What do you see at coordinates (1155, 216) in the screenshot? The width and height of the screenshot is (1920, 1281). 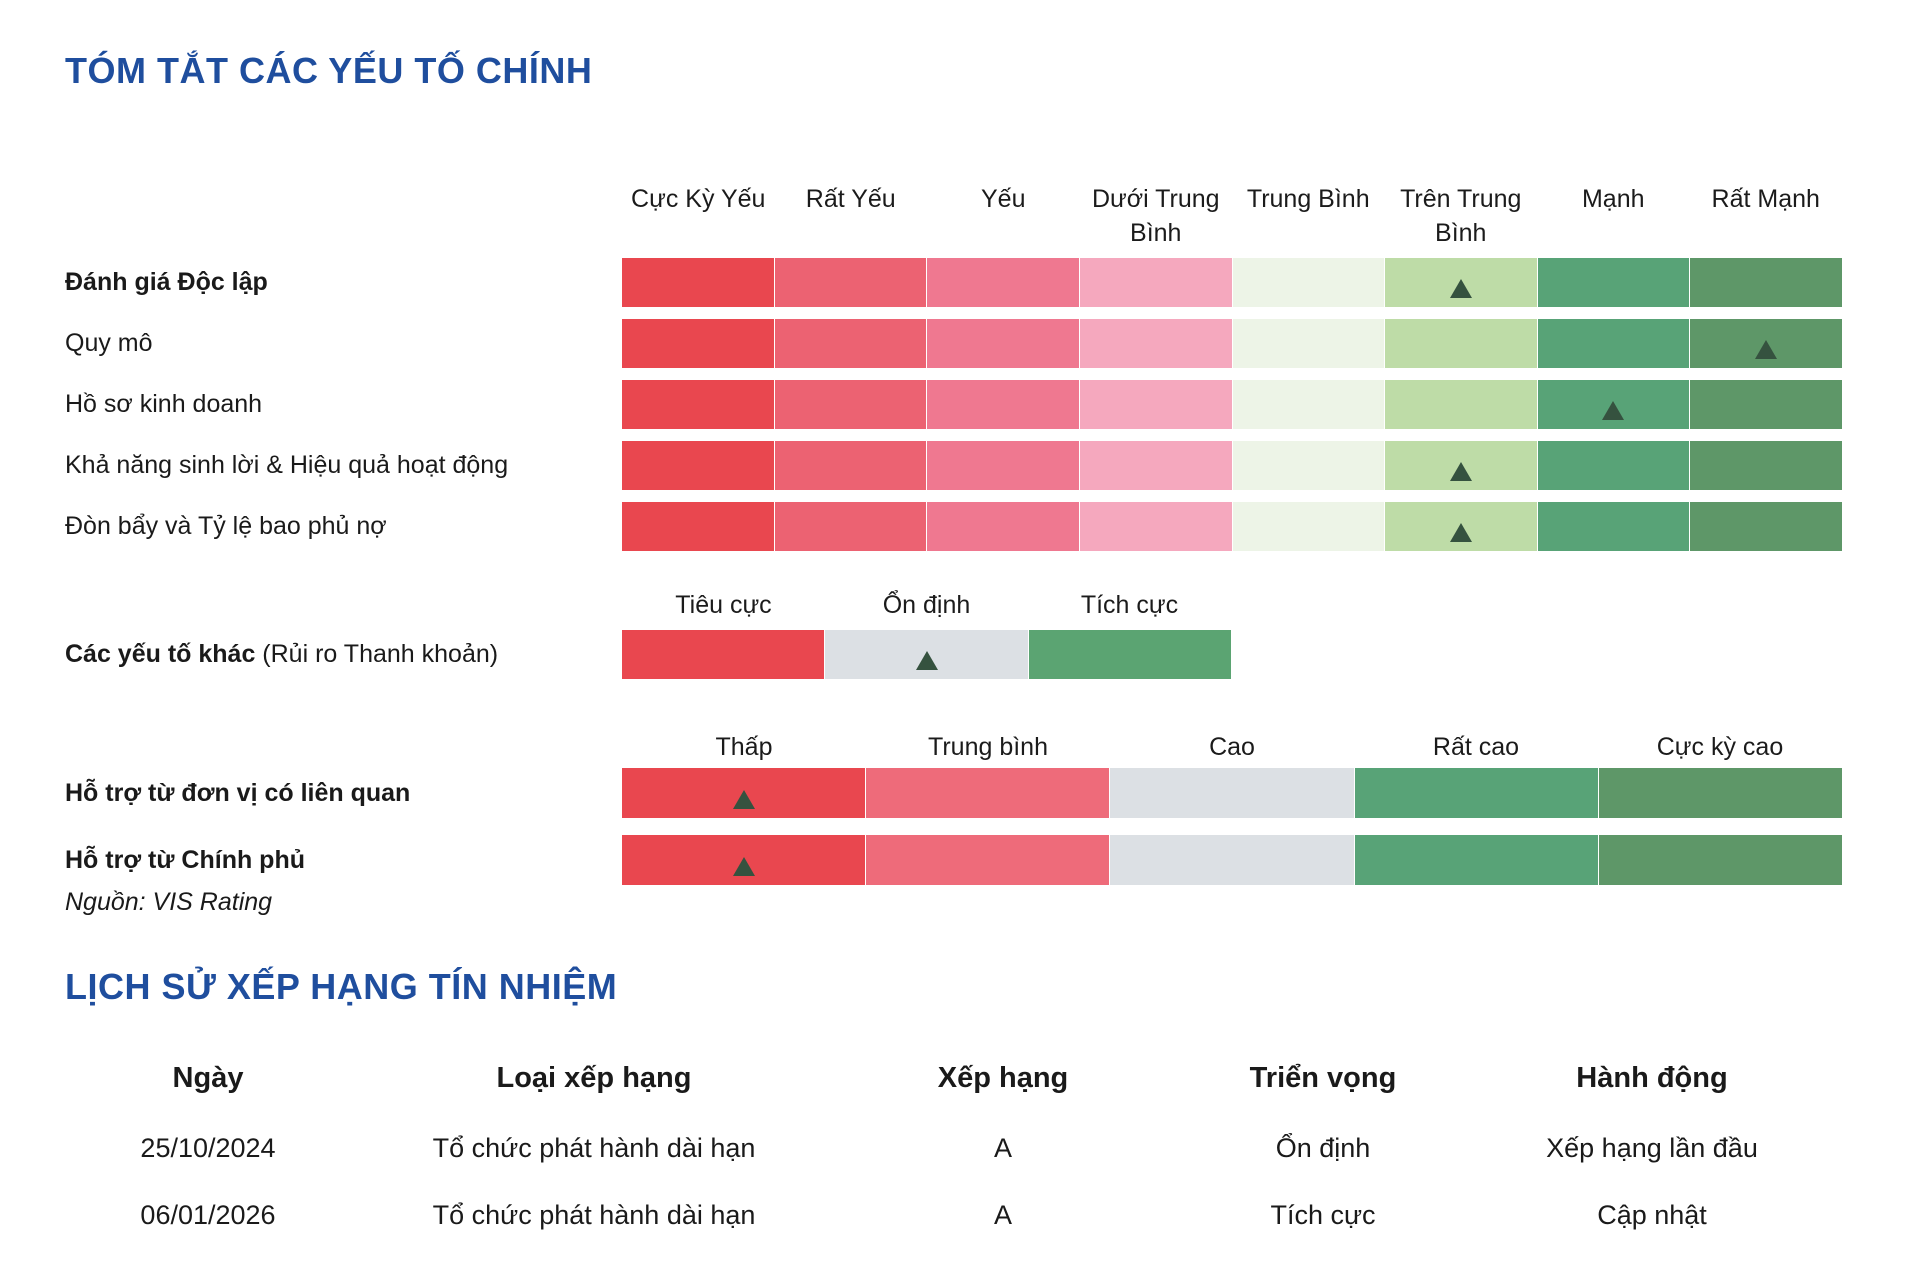 I see `scale8-label: Dưới Trung Bình` at bounding box center [1155, 216].